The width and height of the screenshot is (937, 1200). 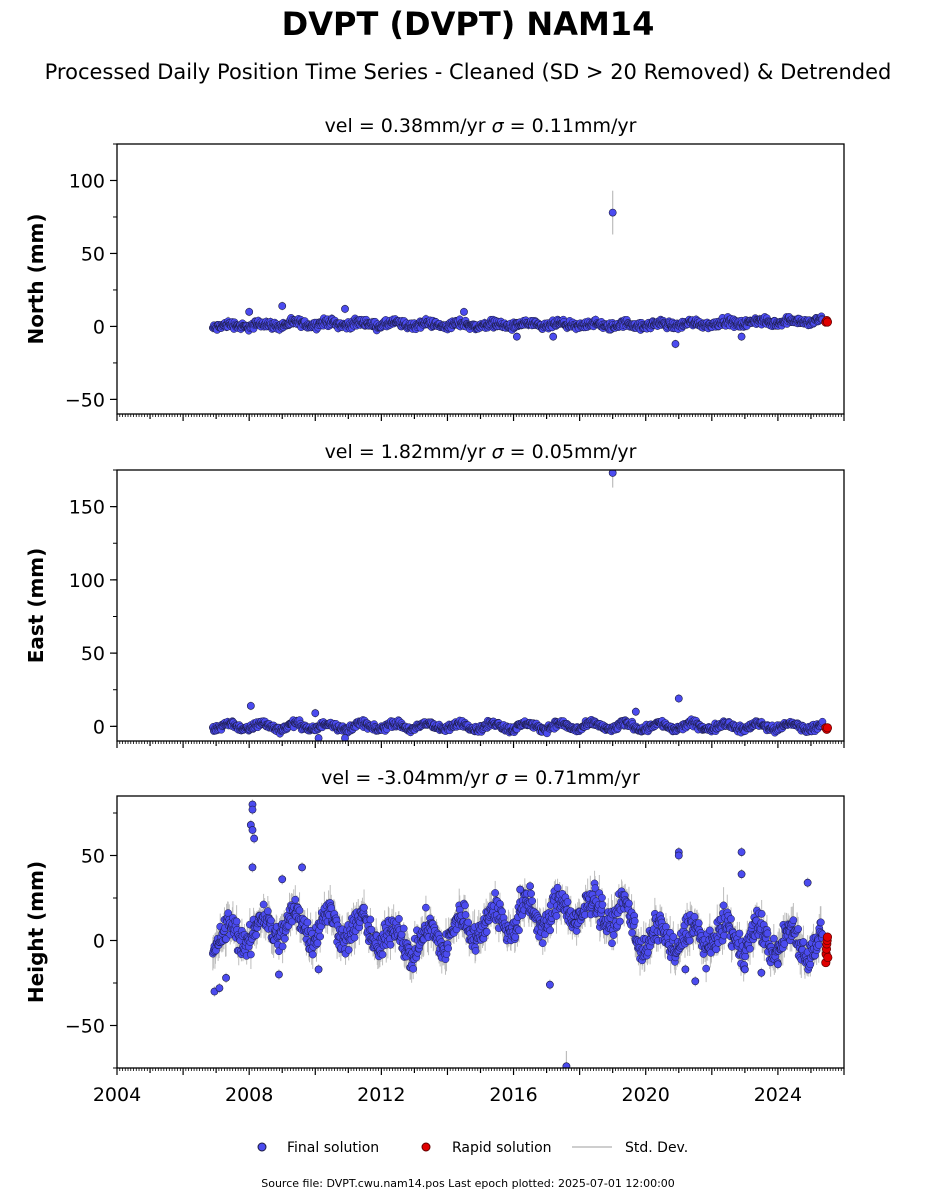 I want to click on panel-title-sigma: σ, so click(x=498, y=126).